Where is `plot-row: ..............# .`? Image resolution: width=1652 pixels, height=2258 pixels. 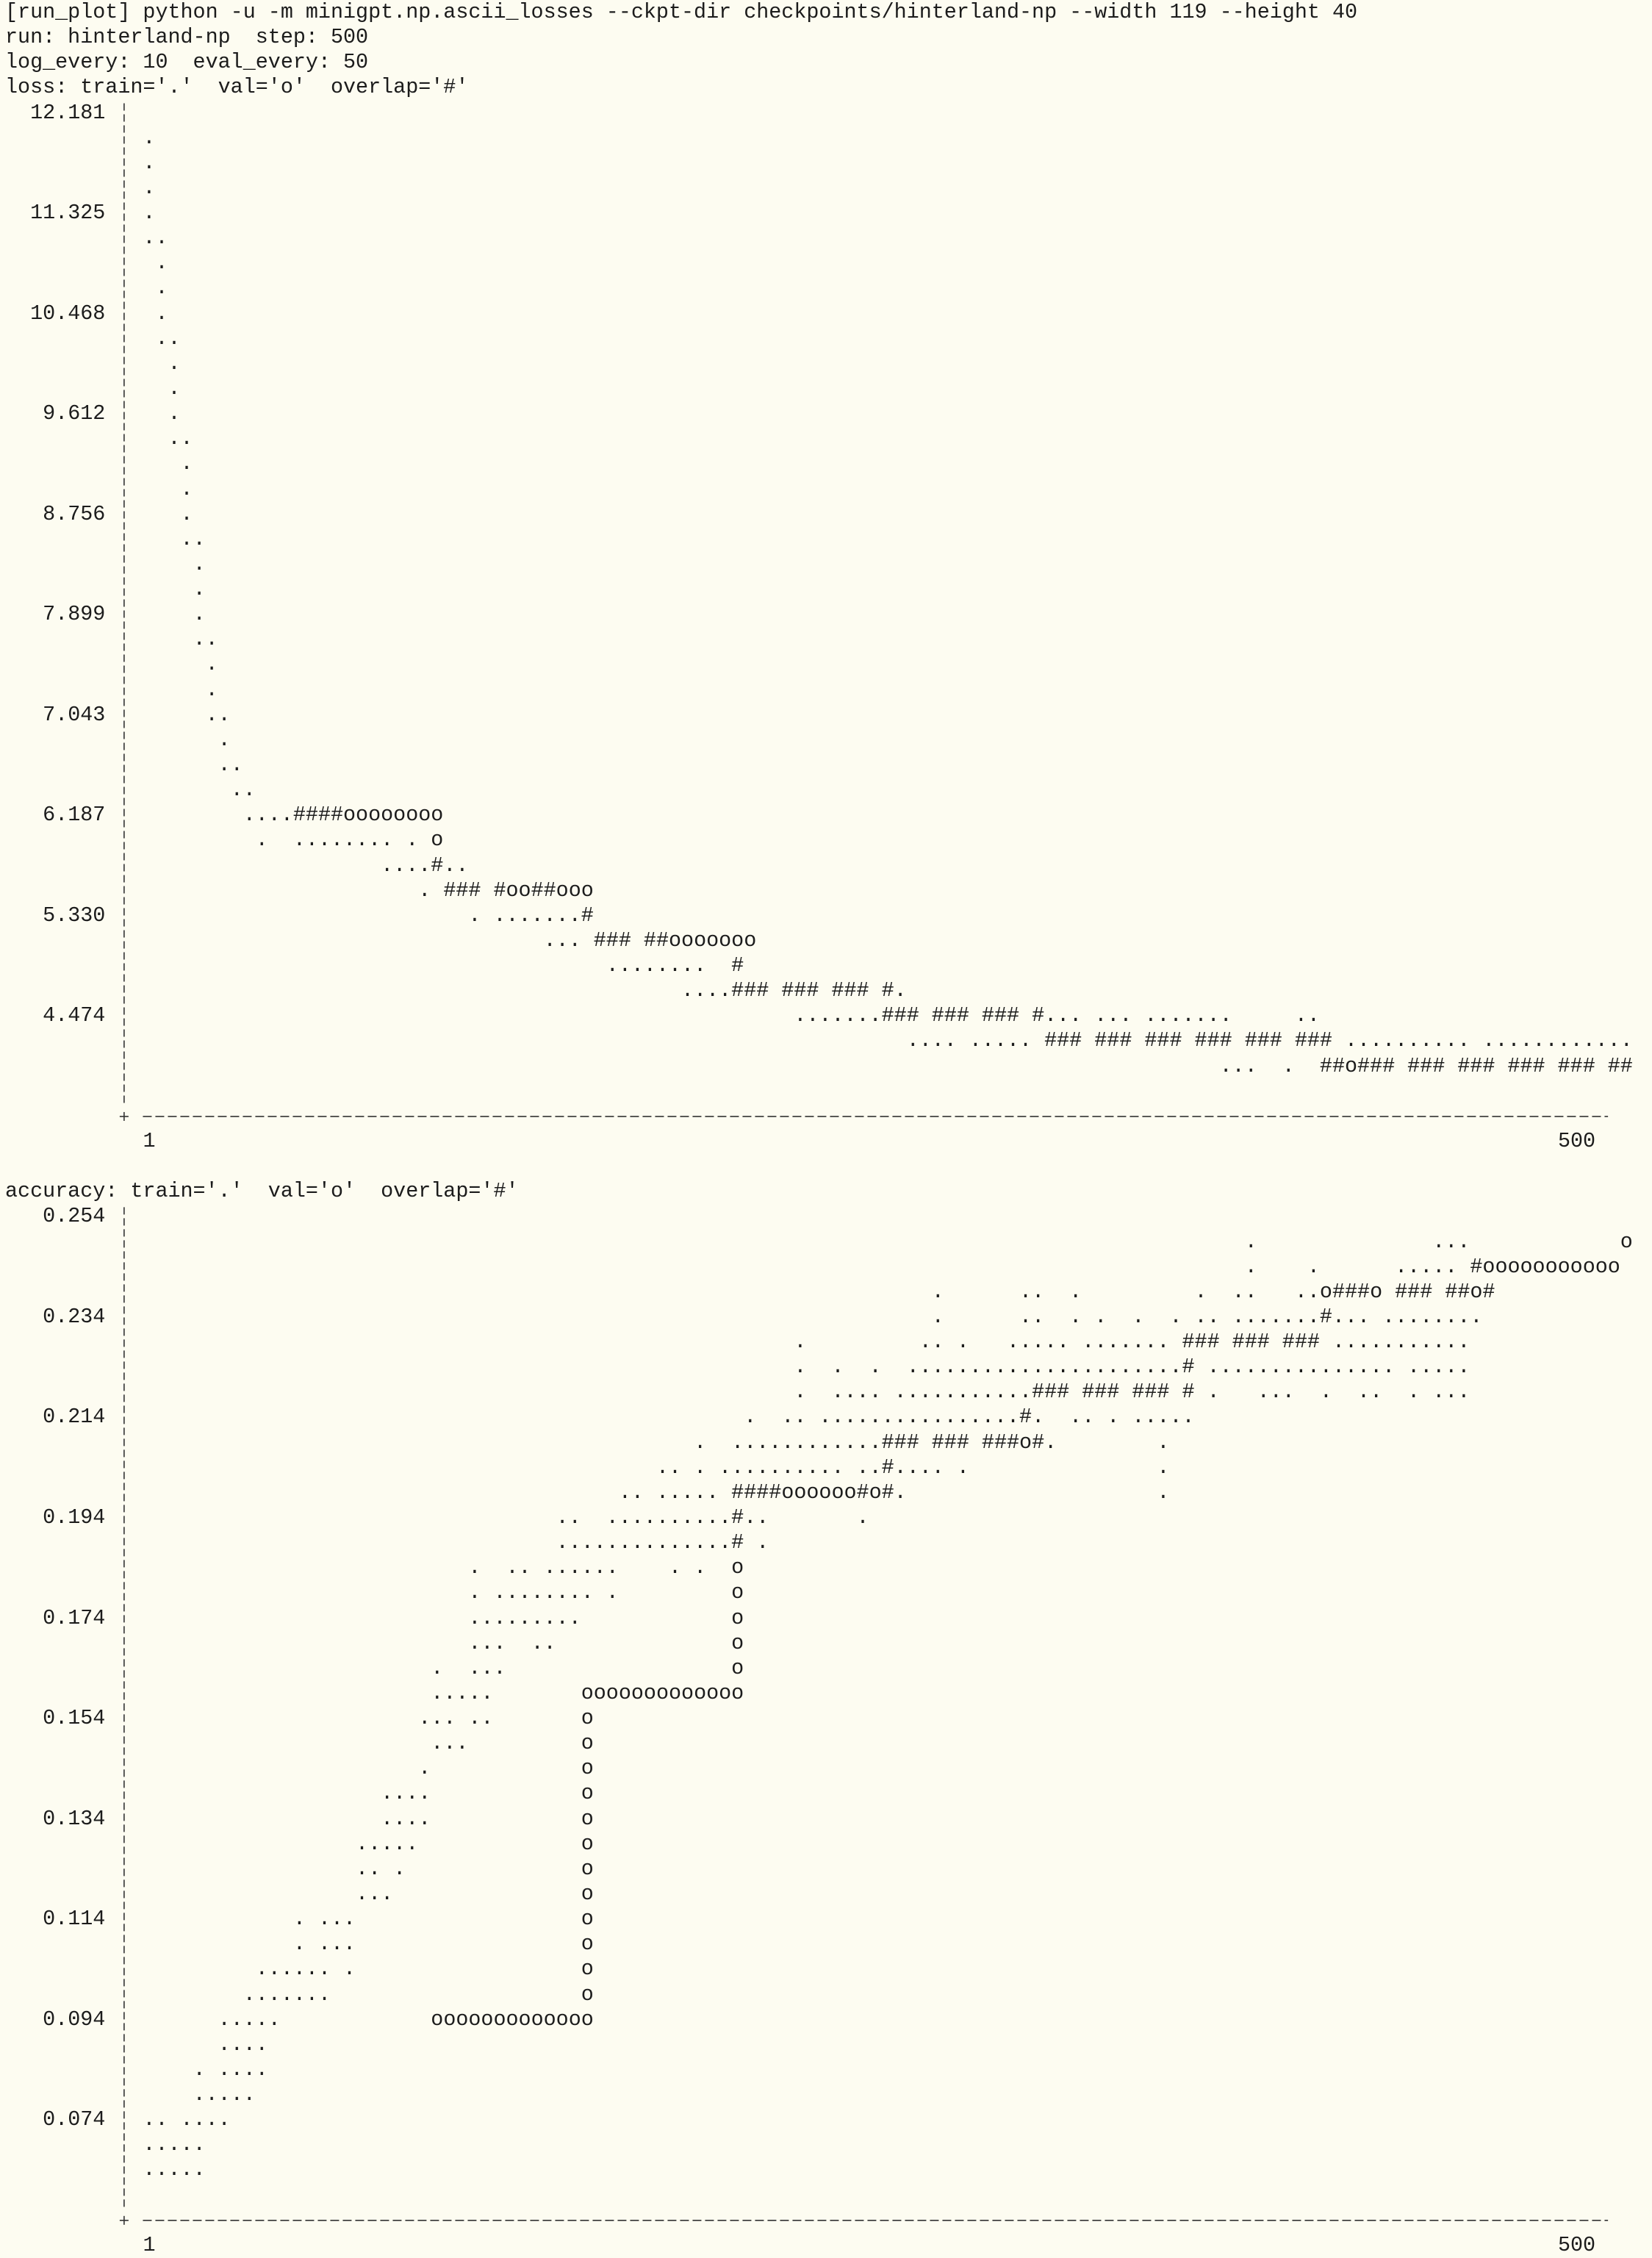
plot-row: ..............# . is located at coordinates (450, 1542).